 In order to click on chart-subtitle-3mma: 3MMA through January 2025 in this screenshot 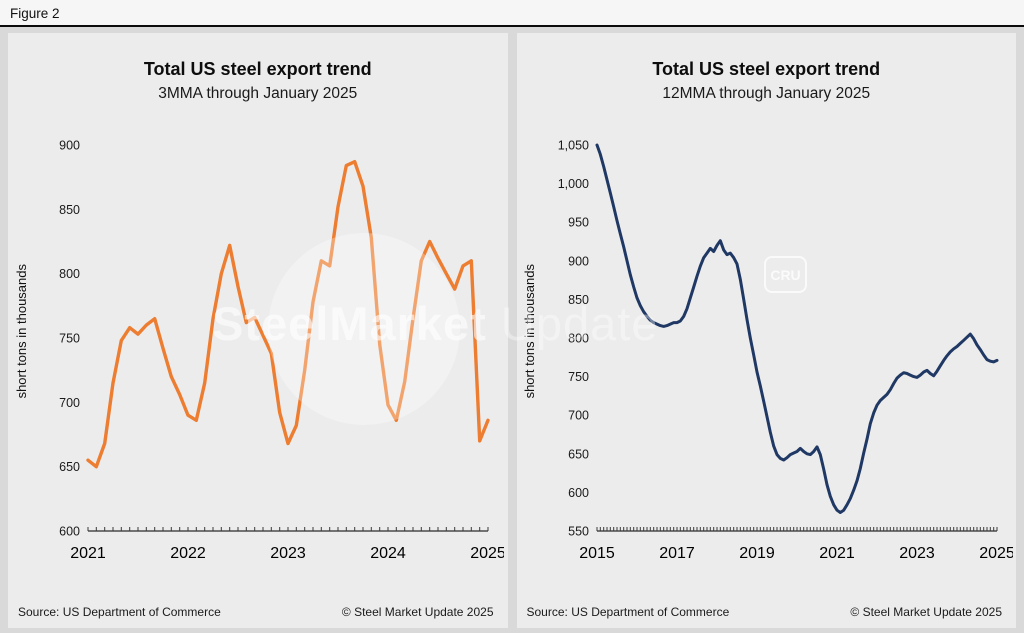, I will do `click(258, 93)`.